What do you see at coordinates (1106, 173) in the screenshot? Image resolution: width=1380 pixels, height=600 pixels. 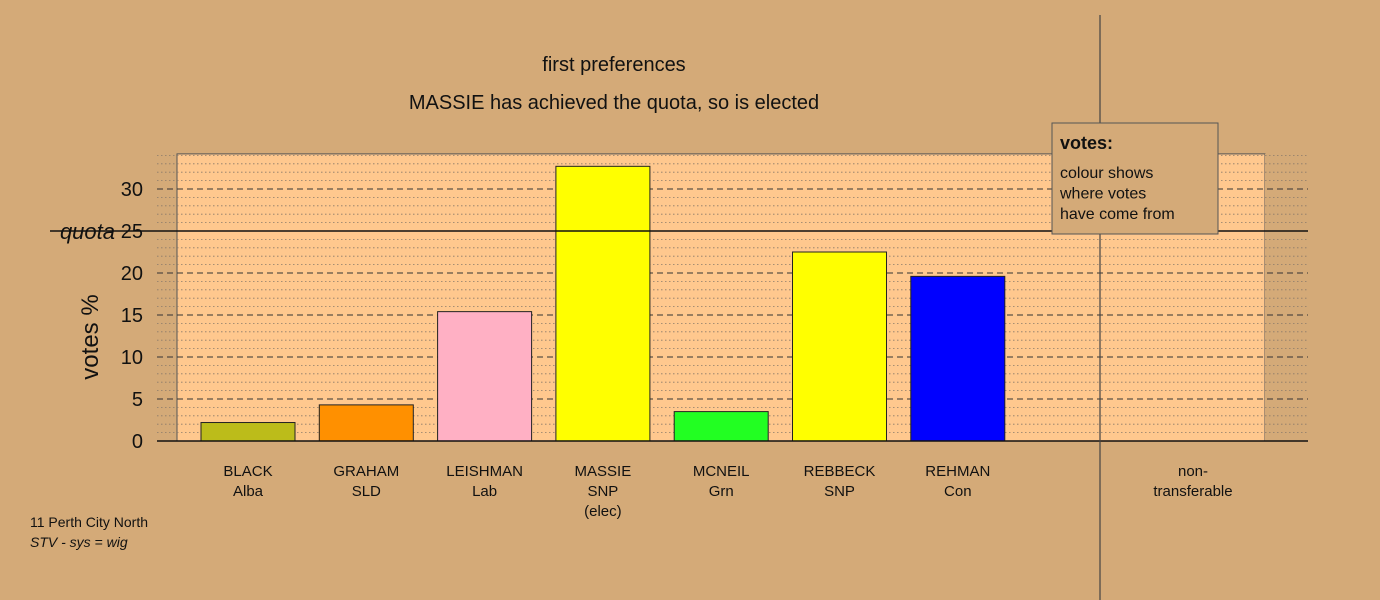 I see `legend-text-line: colour shows` at bounding box center [1106, 173].